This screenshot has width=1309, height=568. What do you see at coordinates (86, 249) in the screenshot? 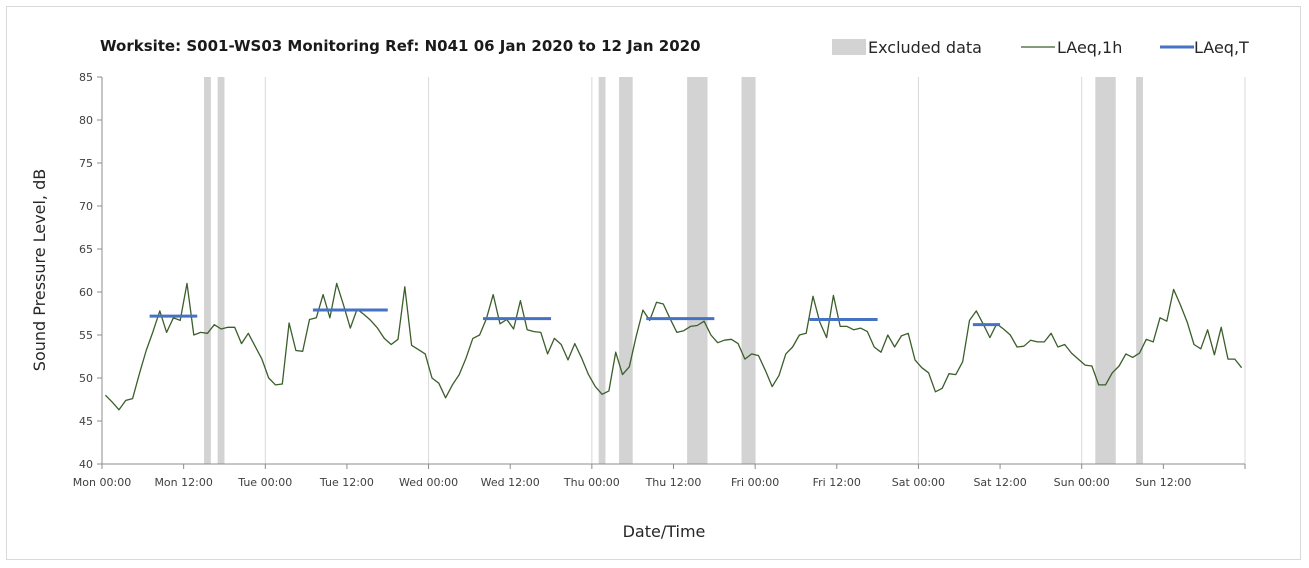
I see `y-tick-label: 65` at bounding box center [86, 249].